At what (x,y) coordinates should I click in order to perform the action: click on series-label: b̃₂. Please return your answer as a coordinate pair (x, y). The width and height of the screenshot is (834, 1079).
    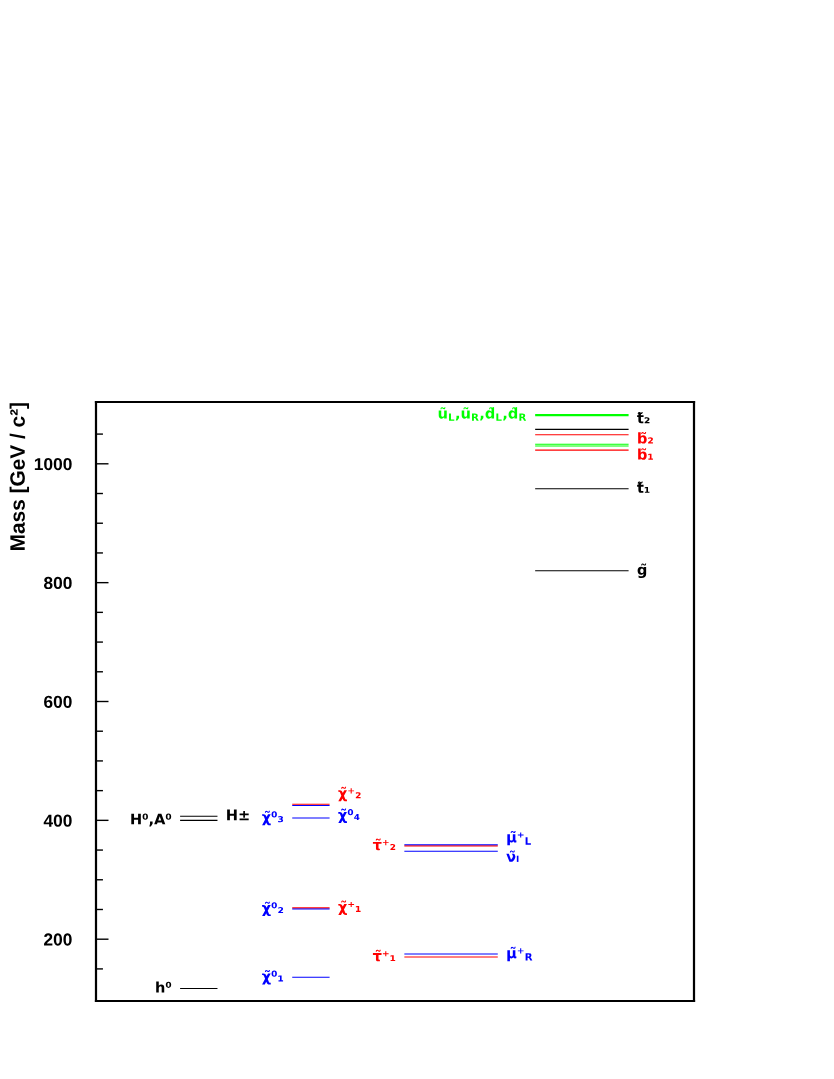
    Looking at the image, I should click on (645, 438).